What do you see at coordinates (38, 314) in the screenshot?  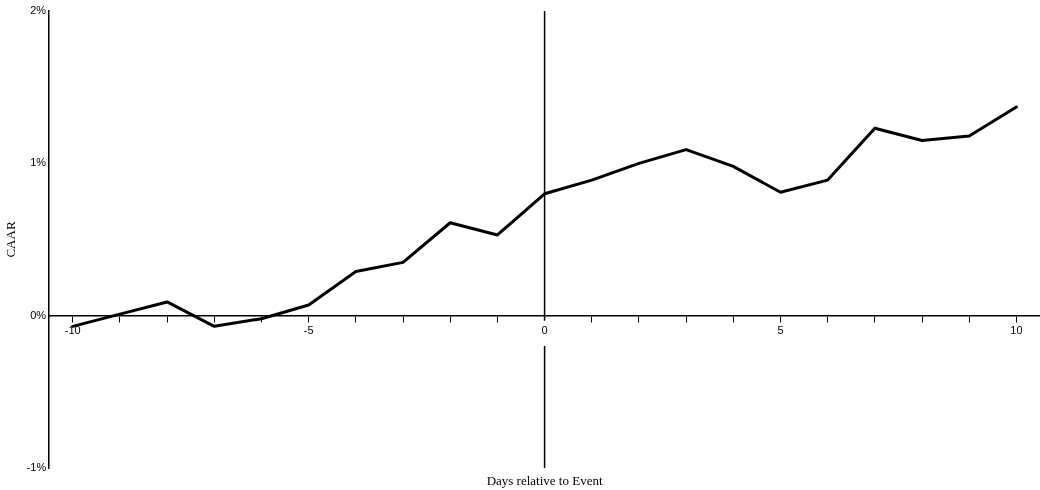 I see `y-tick-label: 0%` at bounding box center [38, 314].